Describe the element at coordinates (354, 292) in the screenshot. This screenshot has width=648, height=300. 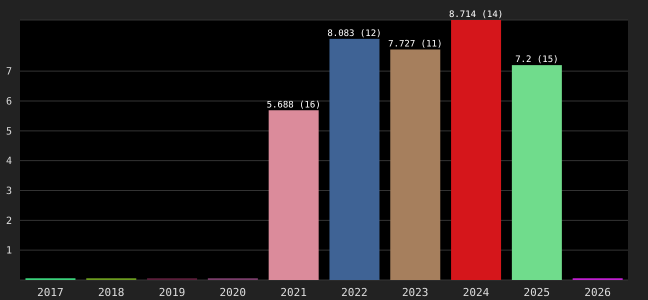
I see `x-tick-label: 2022` at that location.